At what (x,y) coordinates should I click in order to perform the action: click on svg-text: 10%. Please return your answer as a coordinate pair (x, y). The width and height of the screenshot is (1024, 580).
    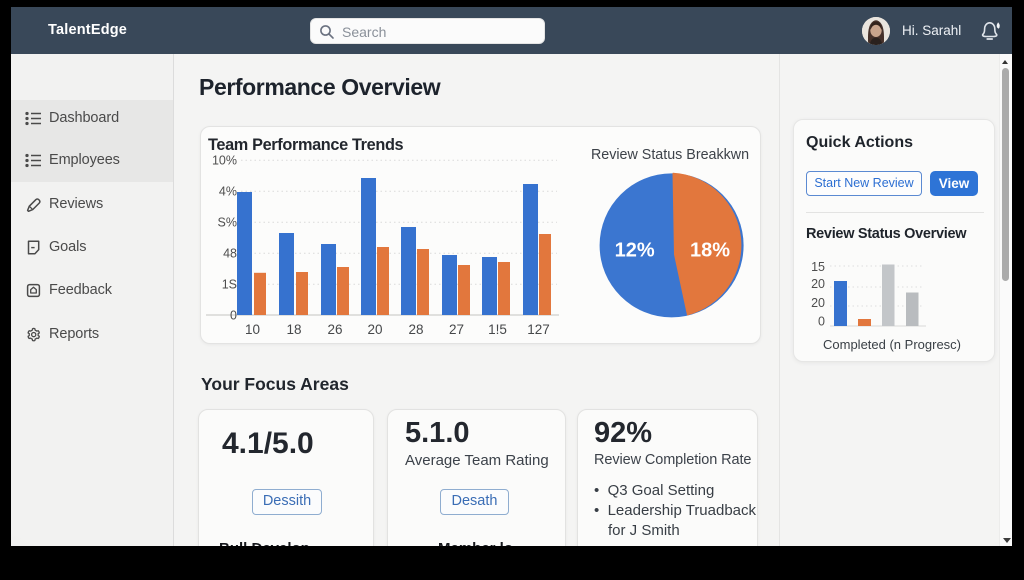
    Looking at the image, I should click on (224, 161).